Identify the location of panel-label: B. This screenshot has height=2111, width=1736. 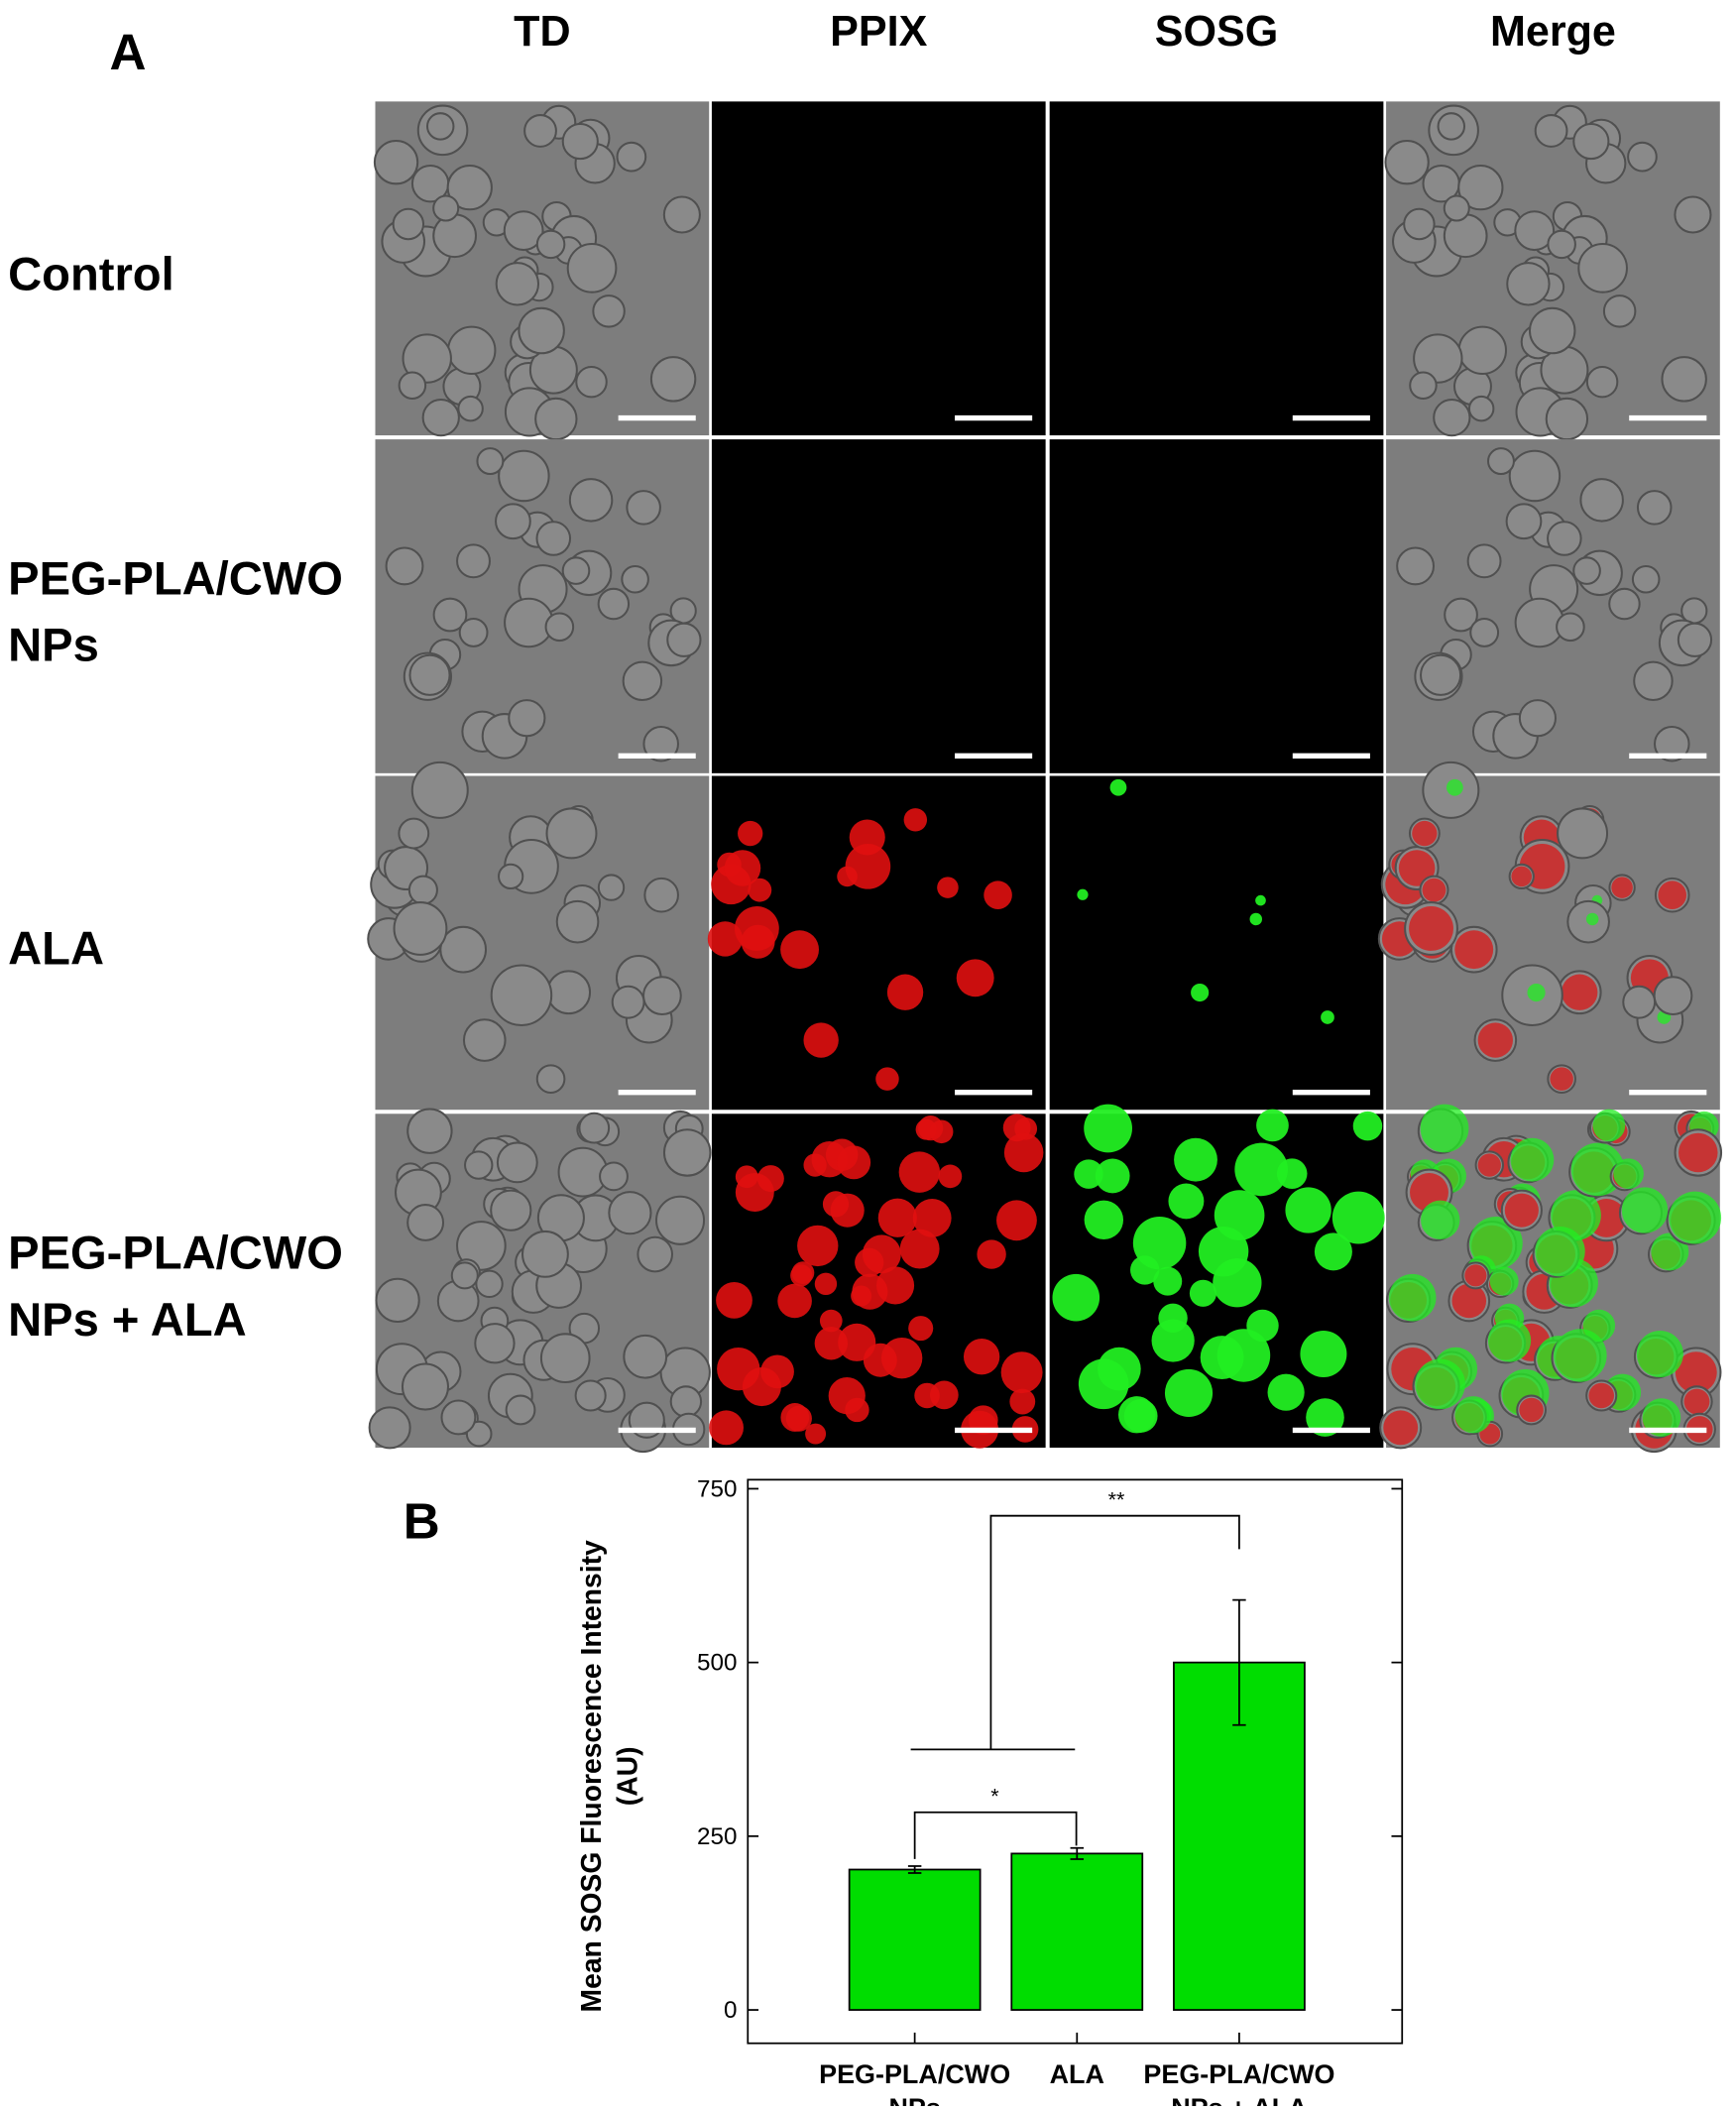
(422, 1521).